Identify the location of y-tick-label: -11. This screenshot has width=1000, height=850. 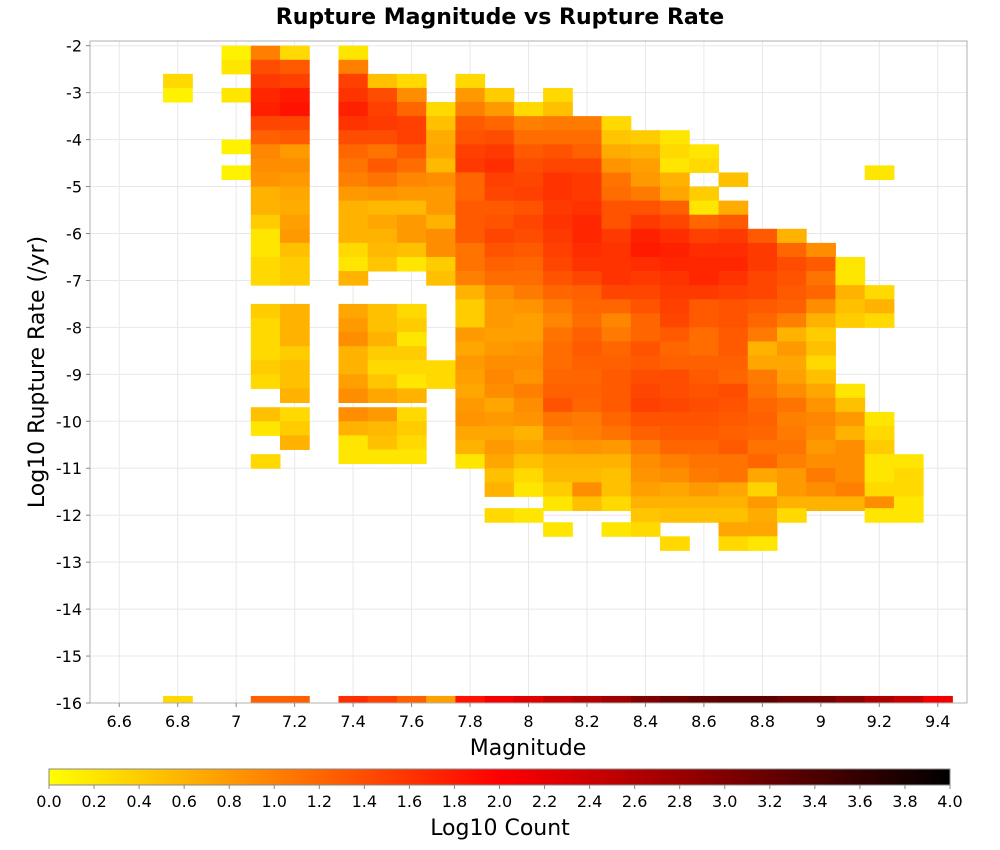
(69, 468).